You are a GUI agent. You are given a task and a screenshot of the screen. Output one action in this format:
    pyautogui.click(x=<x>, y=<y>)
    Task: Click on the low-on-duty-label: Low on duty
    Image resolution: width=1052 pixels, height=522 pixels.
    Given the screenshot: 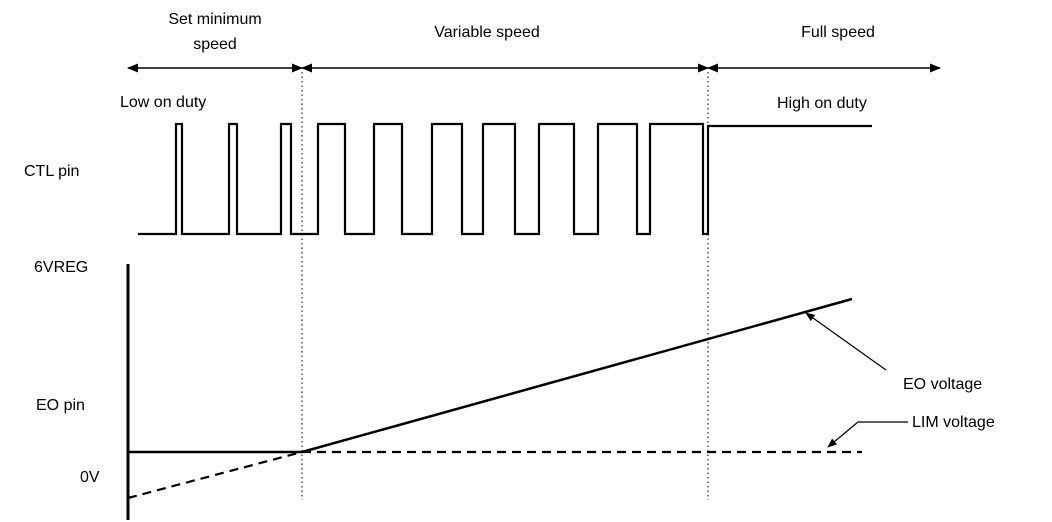 What is the action you would take?
    pyautogui.click(x=163, y=102)
    